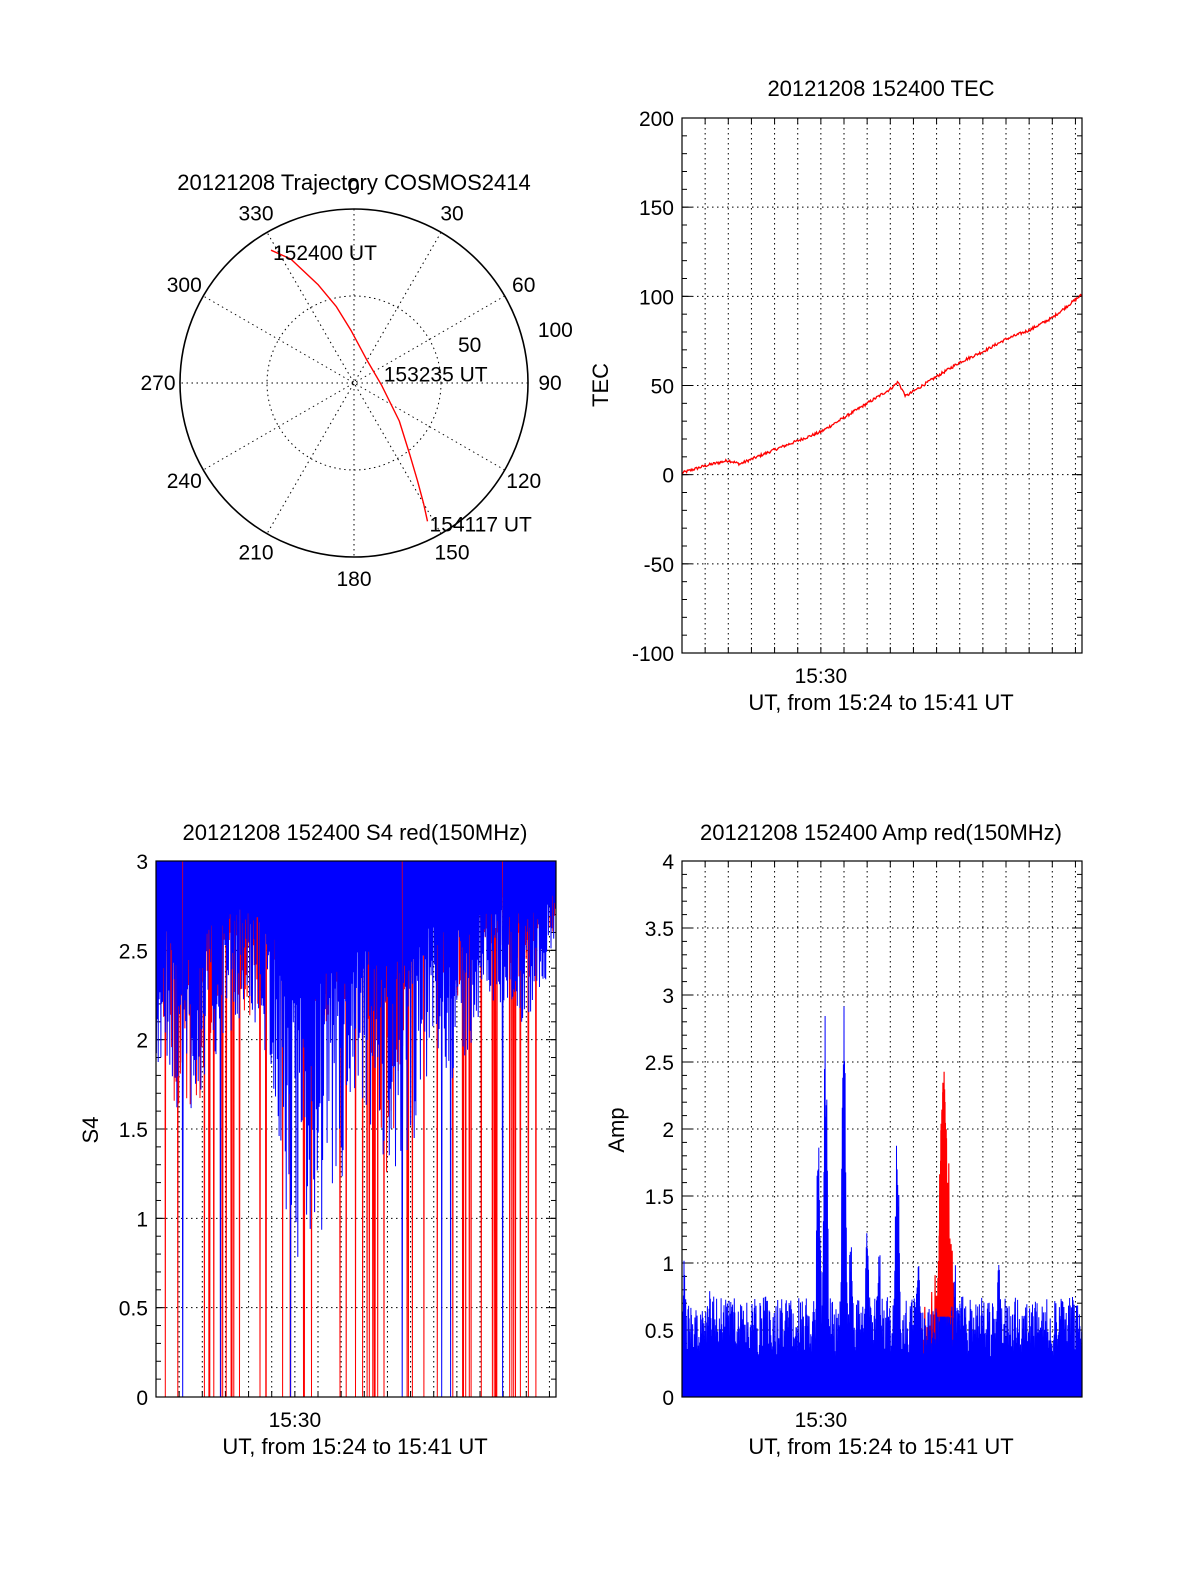 This screenshot has width=1200, height=1575. What do you see at coordinates (355, 832) in the screenshot?
I see `s4-title: 20121208 152400 S4 red(150MHz)` at bounding box center [355, 832].